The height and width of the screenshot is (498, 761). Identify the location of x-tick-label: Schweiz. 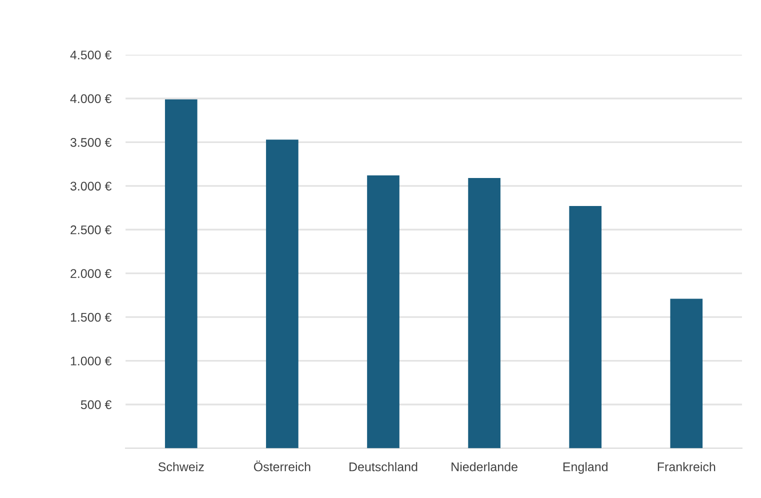
(181, 467).